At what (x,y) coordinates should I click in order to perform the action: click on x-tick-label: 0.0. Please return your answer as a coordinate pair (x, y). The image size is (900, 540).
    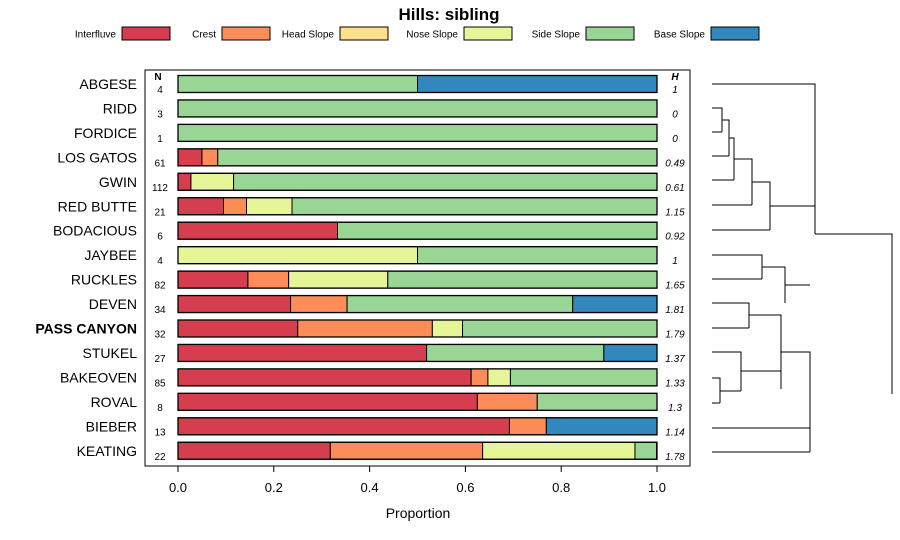
    Looking at the image, I should click on (178, 487).